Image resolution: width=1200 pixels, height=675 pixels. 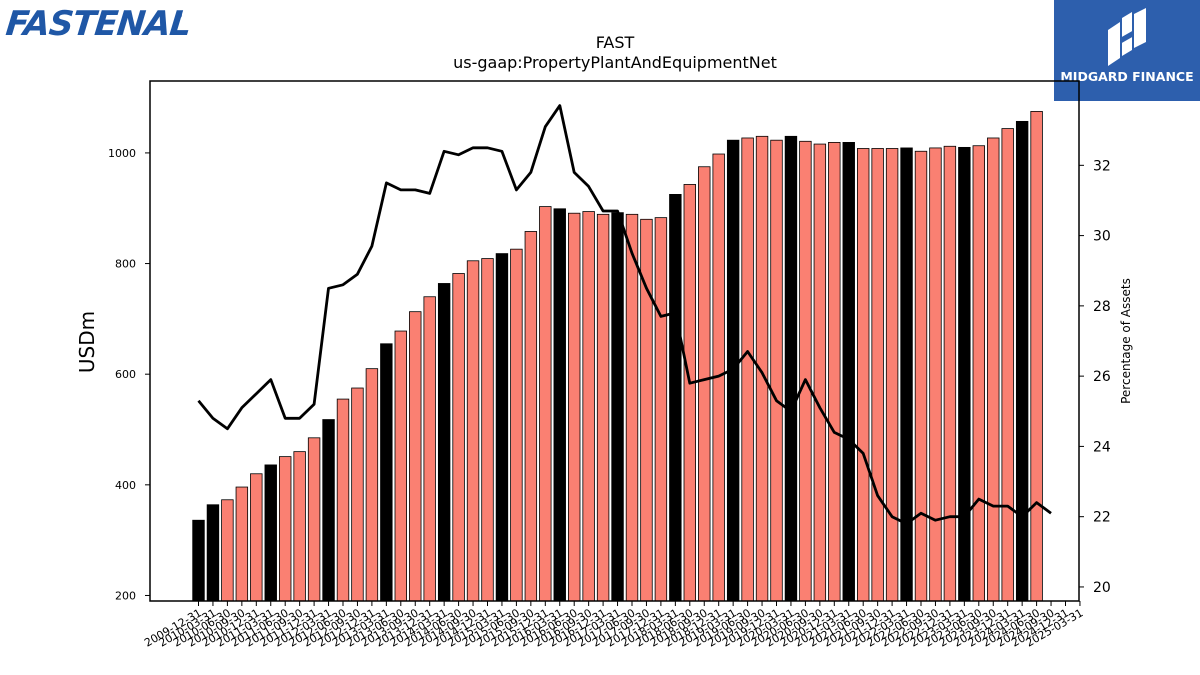 What do you see at coordinates (122, 153) in the screenshot?
I see `y-tick-label-4: 1000` at bounding box center [122, 153].